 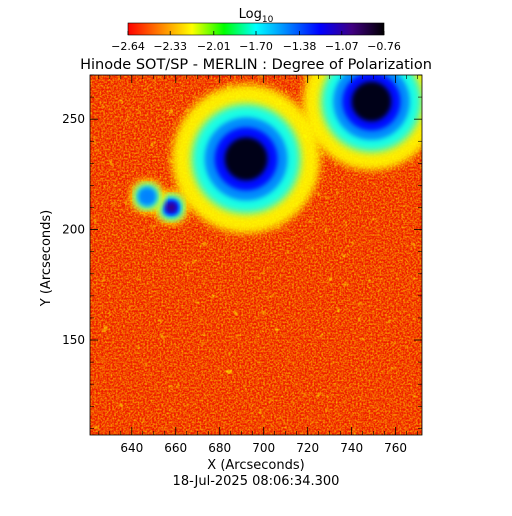 What do you see at coordinates (170, 46) in the screenshot?
I see `colorbar-tick-label: −2.33` at bounding box center [170, 46].